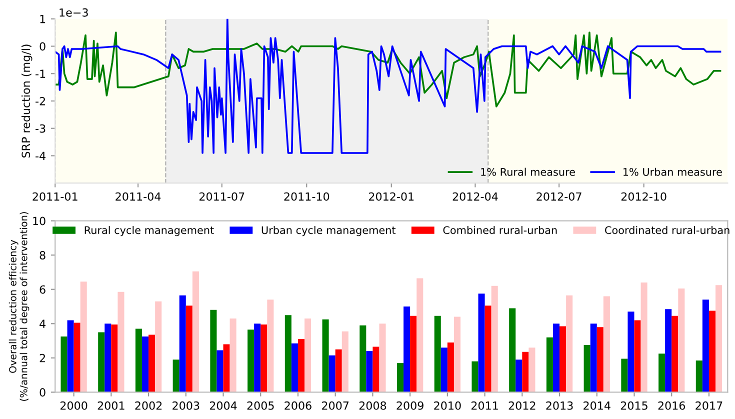  What do you see at coordinates (39, 221) in the screenshot?
I see `y-tick-label: 10` at bounding box center [39, 221].